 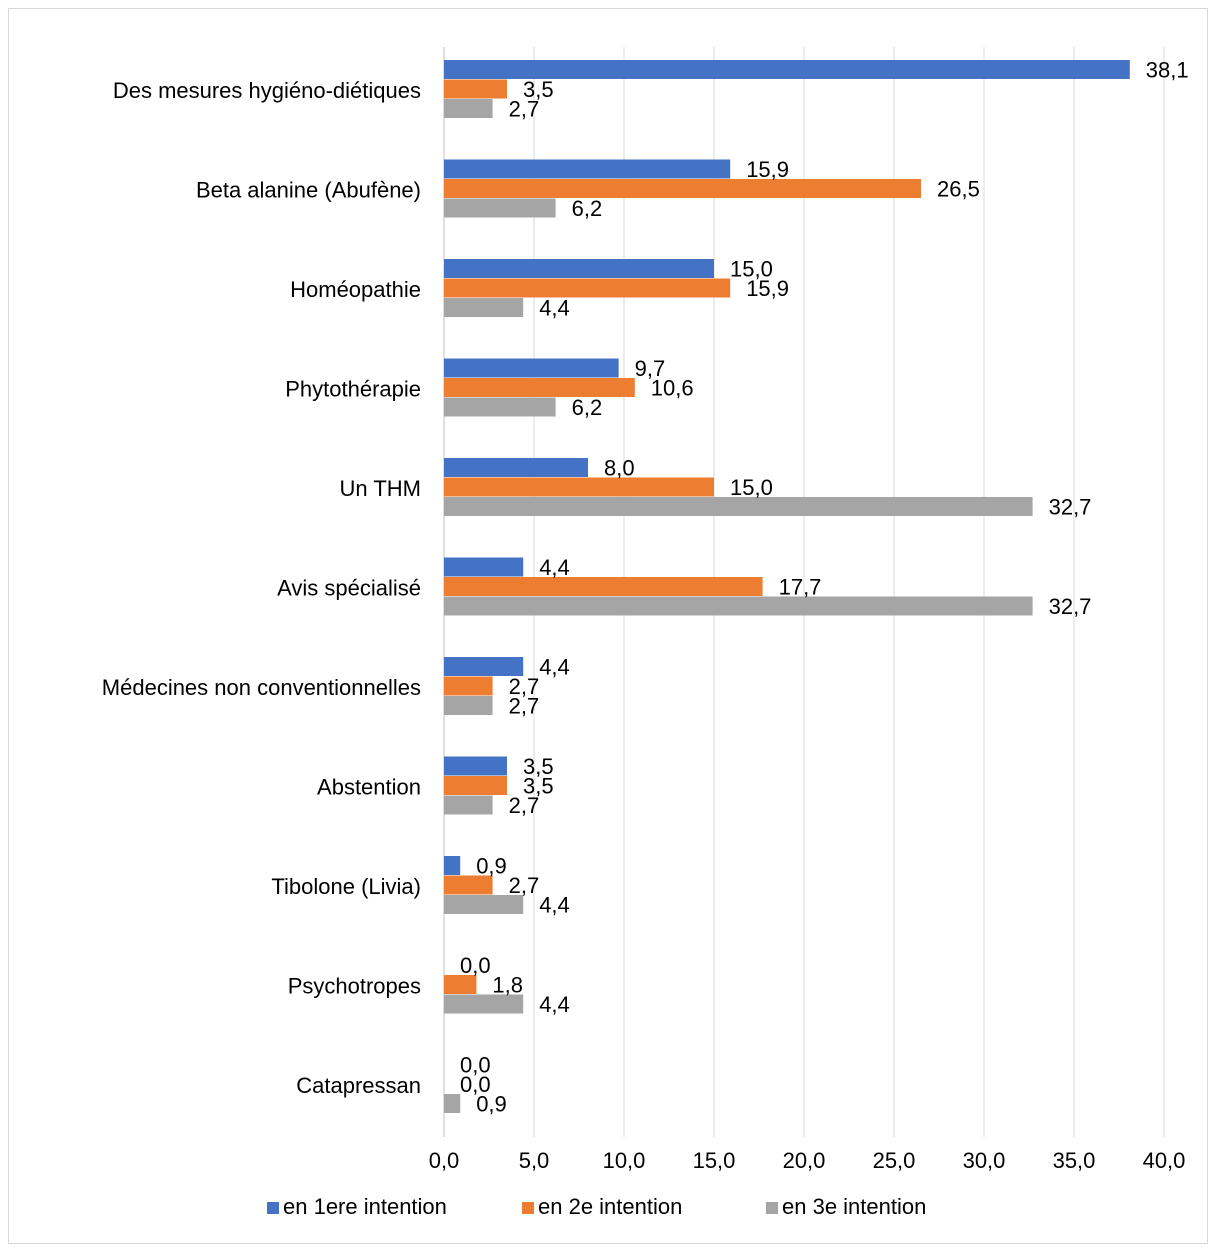 I want to click on data-label: 8,0, so click(x=619, y=468).